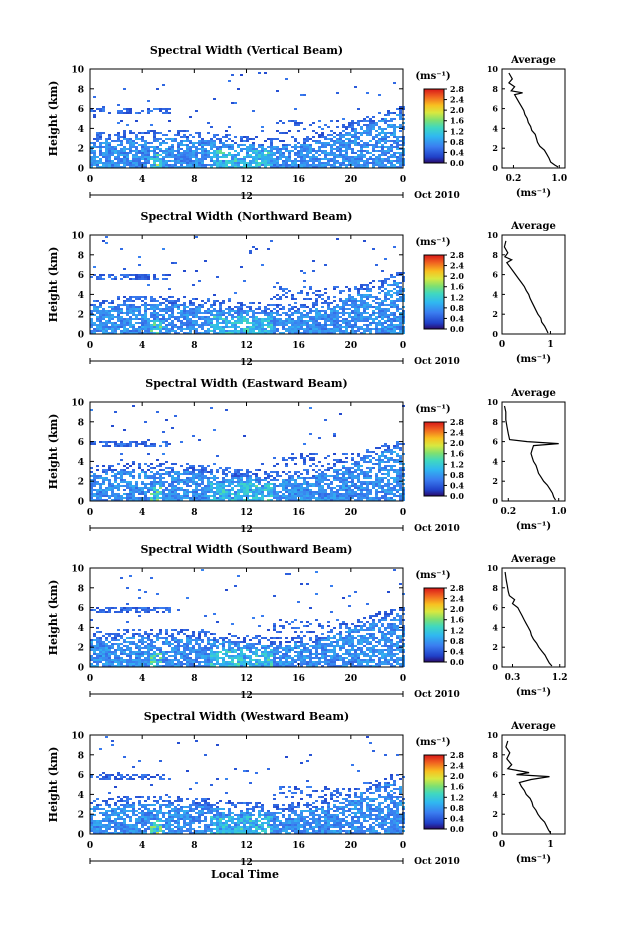 The width and height of the screenshot is (623, 929). Describe the element at coordinates (495, 89) in the screenshot. I see `avg-y-tick-label: 8` at that location.